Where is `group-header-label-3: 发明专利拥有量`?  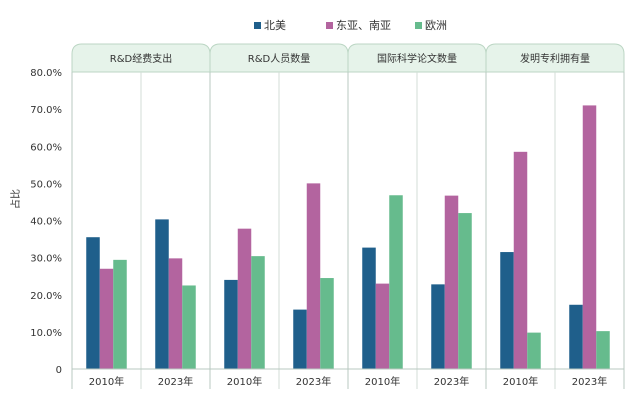
group-header-label-3: 发明专利拥有量 is located at coordinates (555, 58).